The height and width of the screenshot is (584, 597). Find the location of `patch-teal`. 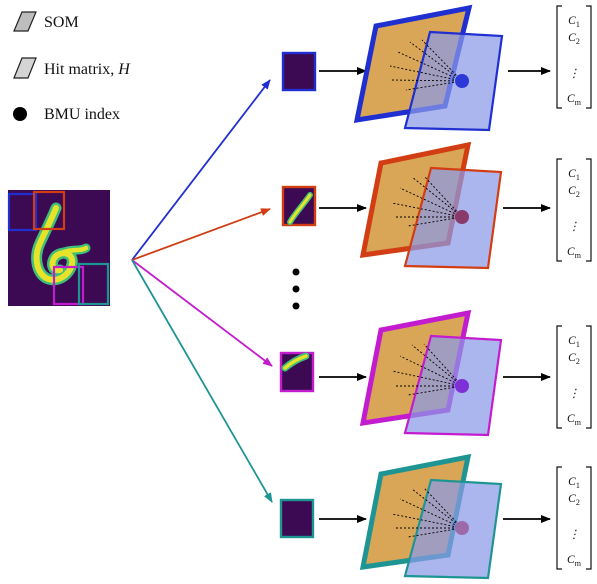

patch-teal is located at coordinates (297, 518).